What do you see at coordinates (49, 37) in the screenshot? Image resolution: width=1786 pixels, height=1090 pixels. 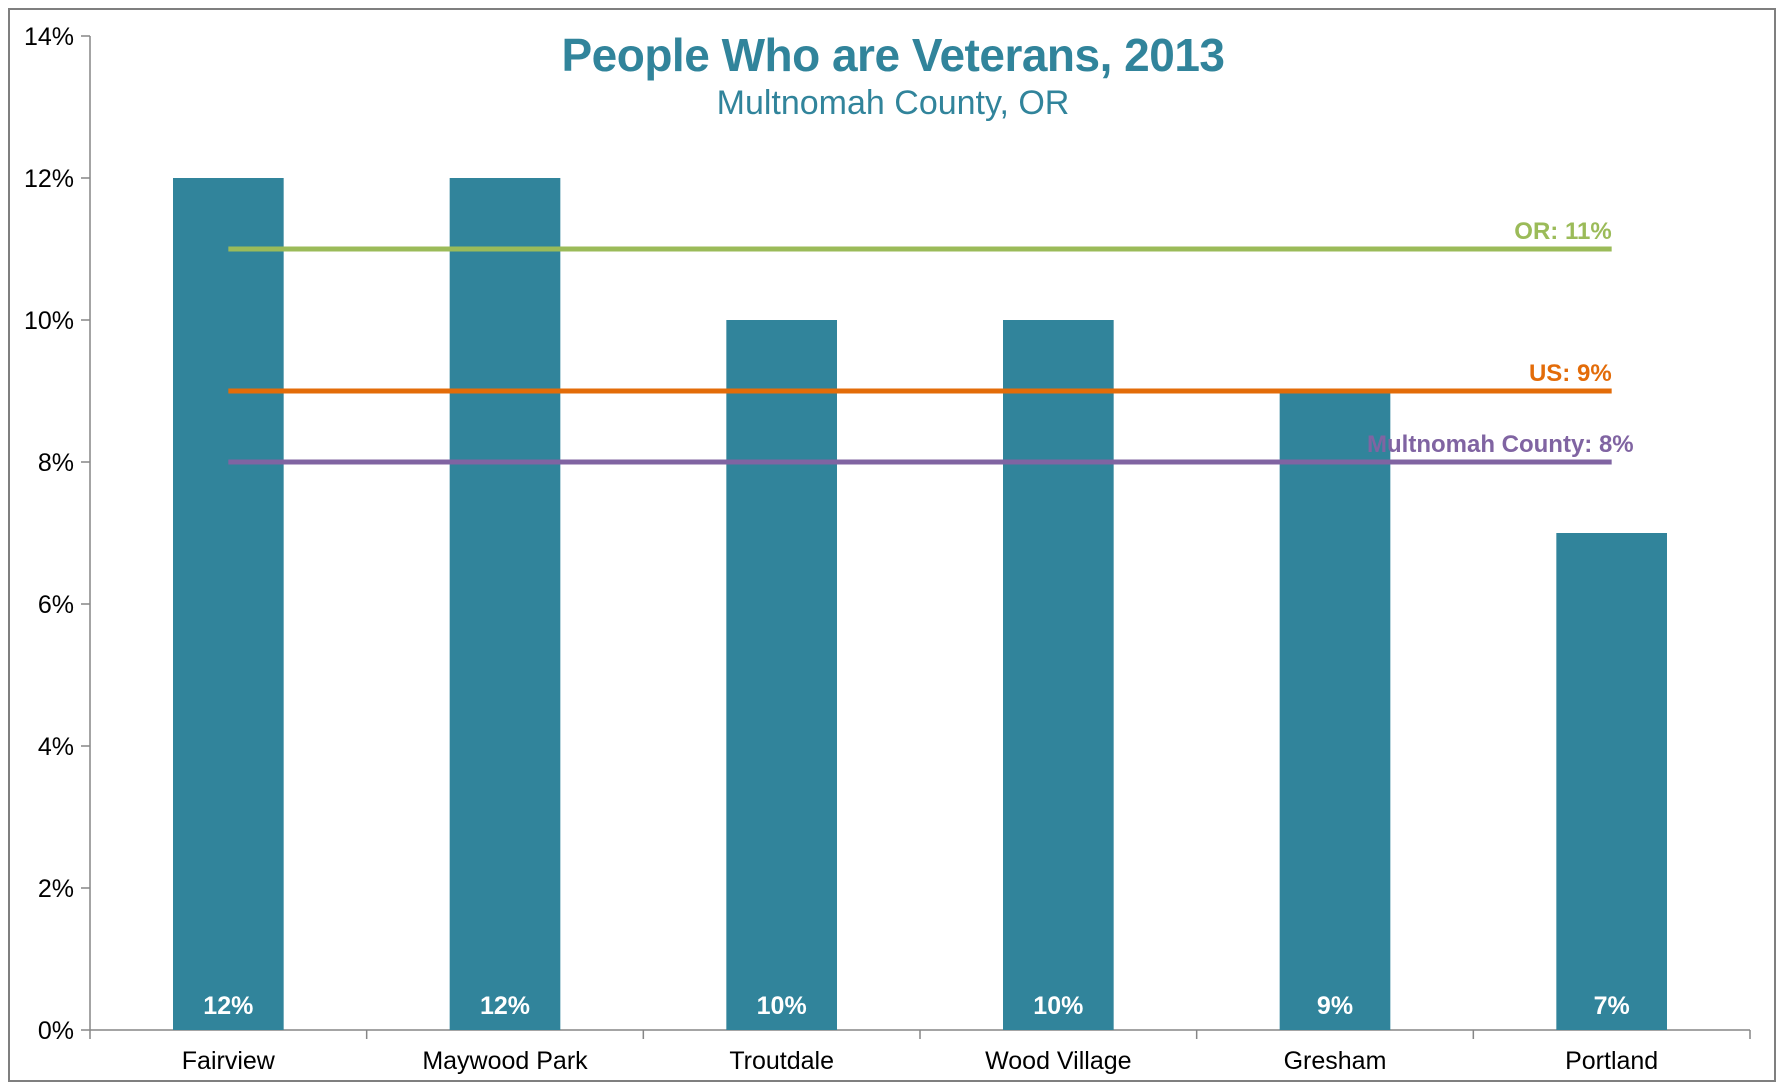 I see `y-tick-label: 14%` at bounding box center [49, 37].